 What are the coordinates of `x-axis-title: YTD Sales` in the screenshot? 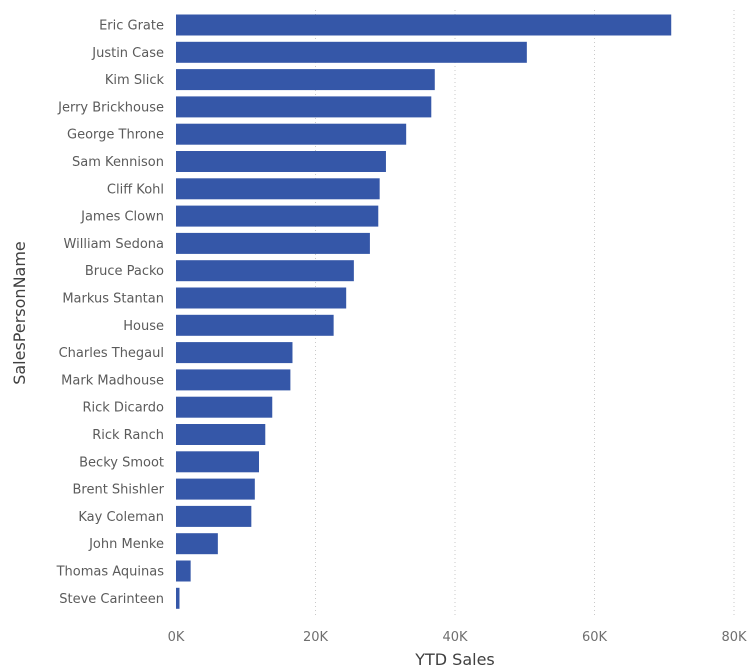 It's located at (454, 659).